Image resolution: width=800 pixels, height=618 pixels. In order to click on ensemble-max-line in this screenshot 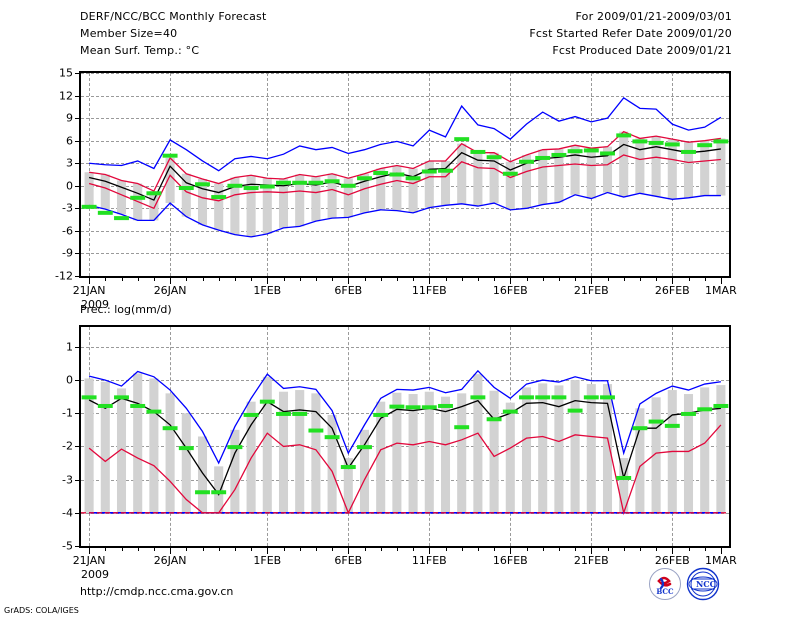, I will do `click(404, 417)`.